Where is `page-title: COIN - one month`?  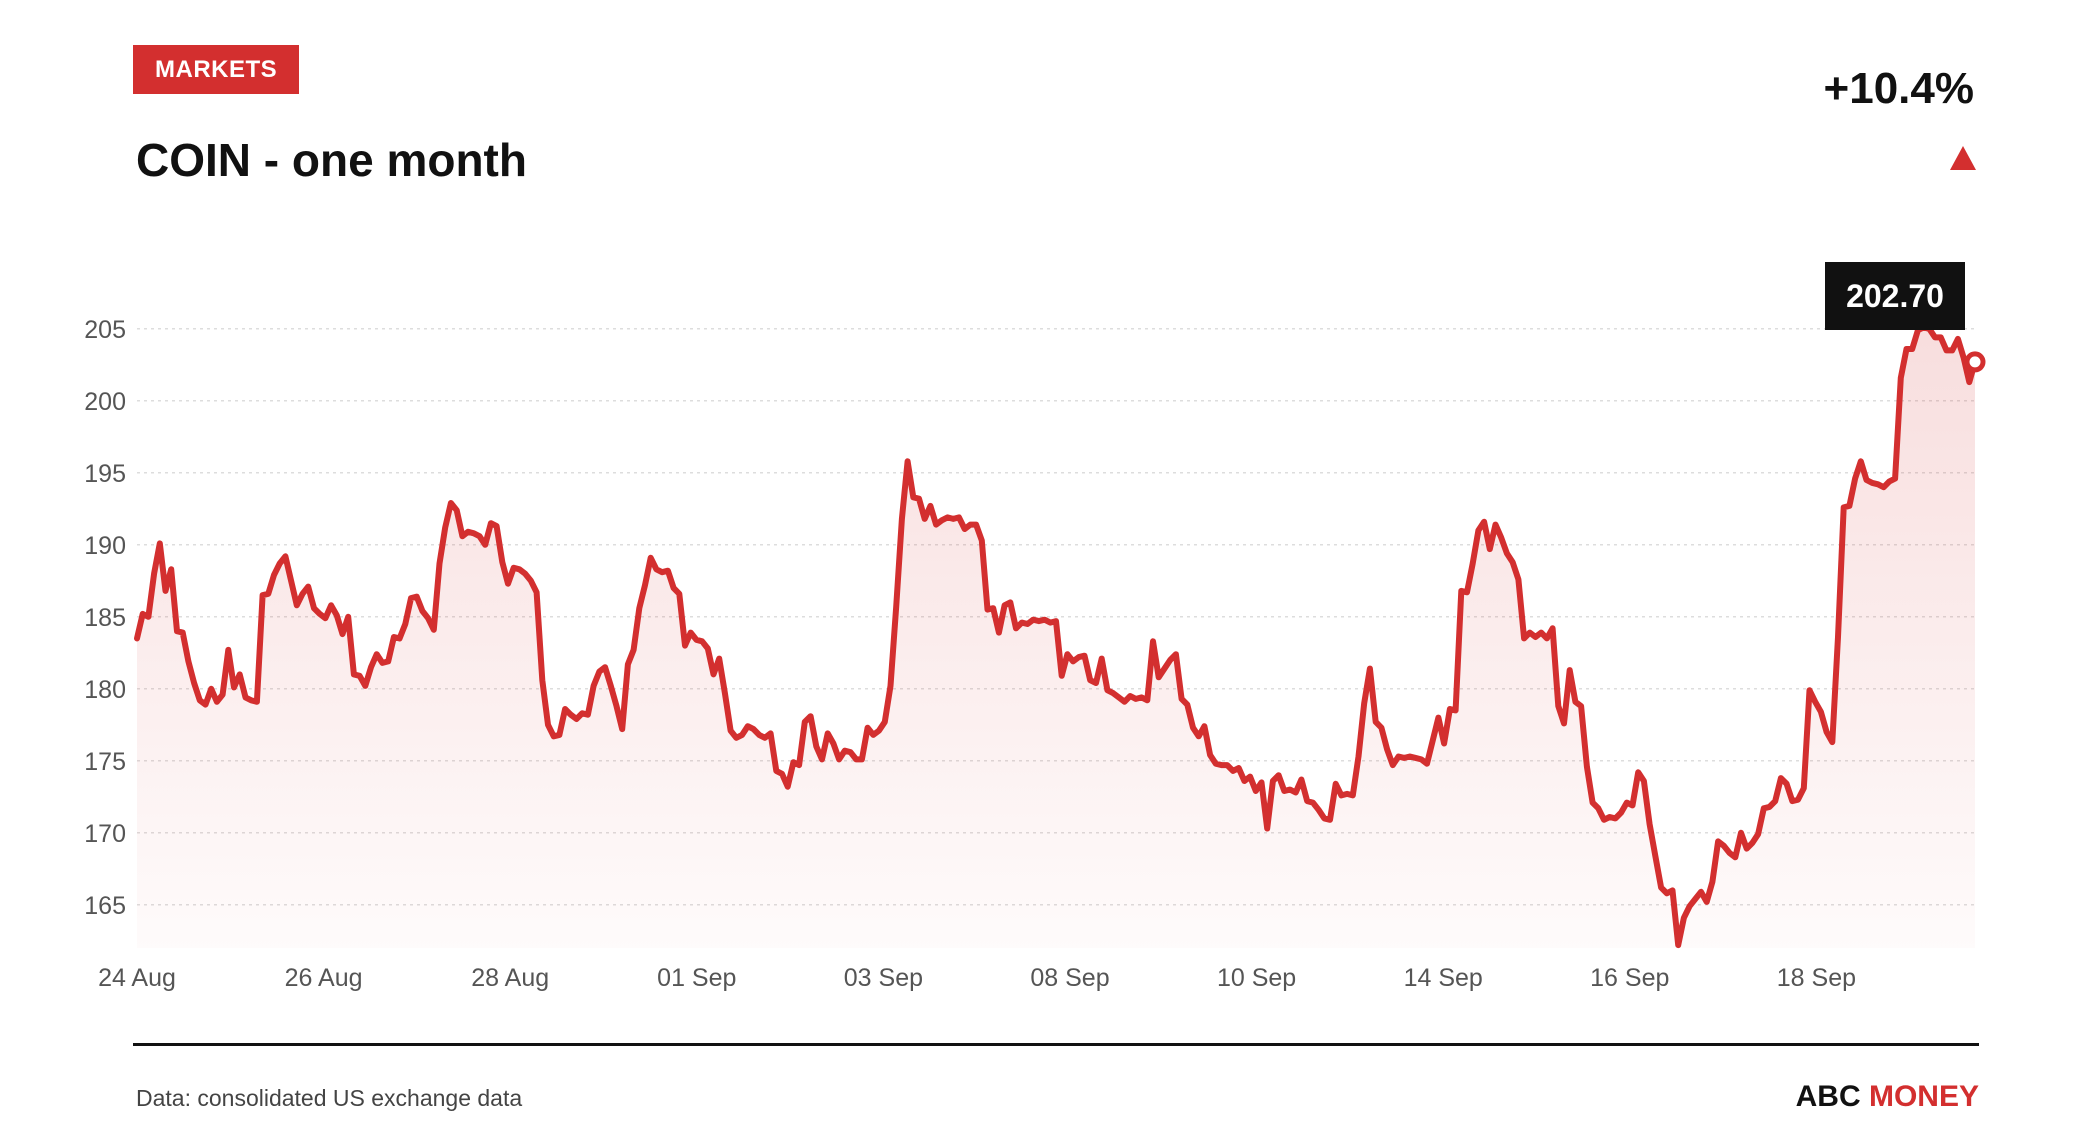 page-title: COIN - one month is located at coordinates (331, 160).